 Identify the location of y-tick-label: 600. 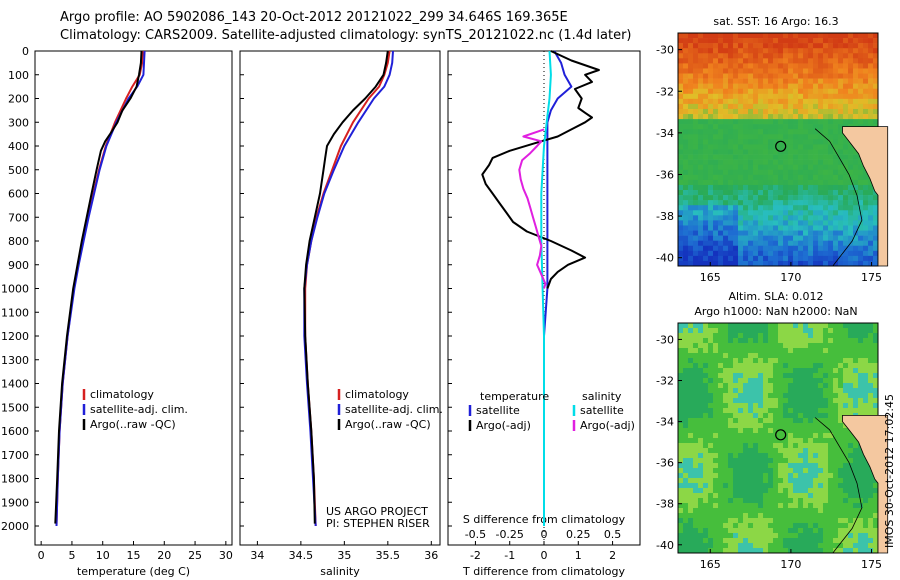
(18, 194).